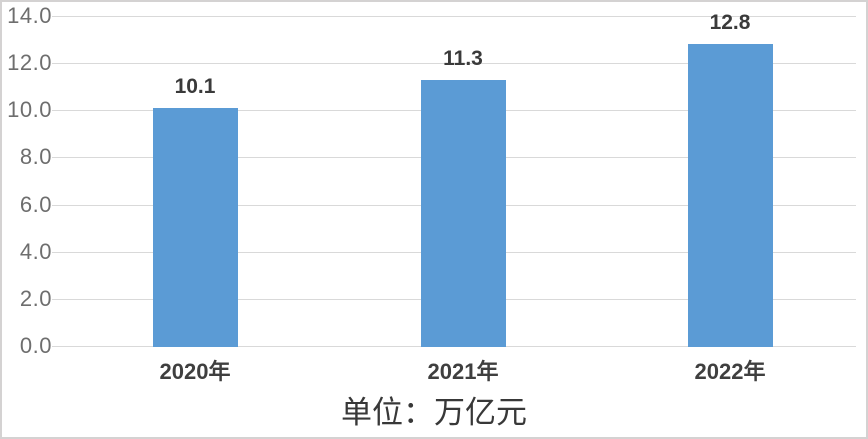 The height and width of the screenshot is (439, 868). Describe the element at coordinates (35, 251) in the screenshot. I see `y-tick-label: 4.0` at that location.